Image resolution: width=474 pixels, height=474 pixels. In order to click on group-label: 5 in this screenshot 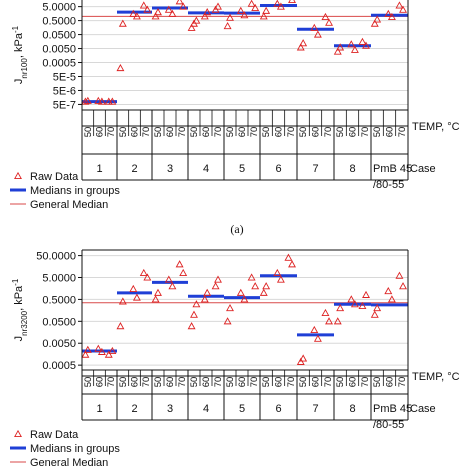, I will do `click(242, 169)`.